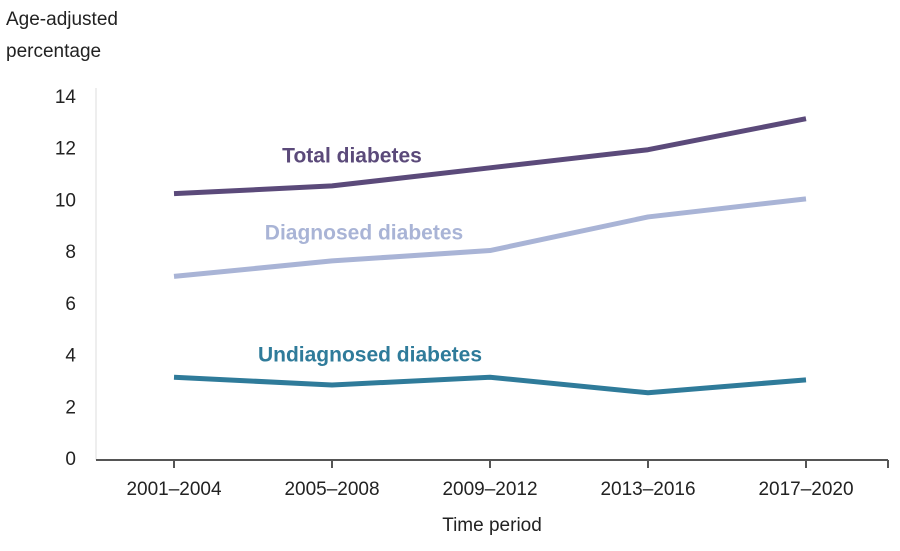  I want to click on series-label: Diagnosed diabetes, so click(364, 233).